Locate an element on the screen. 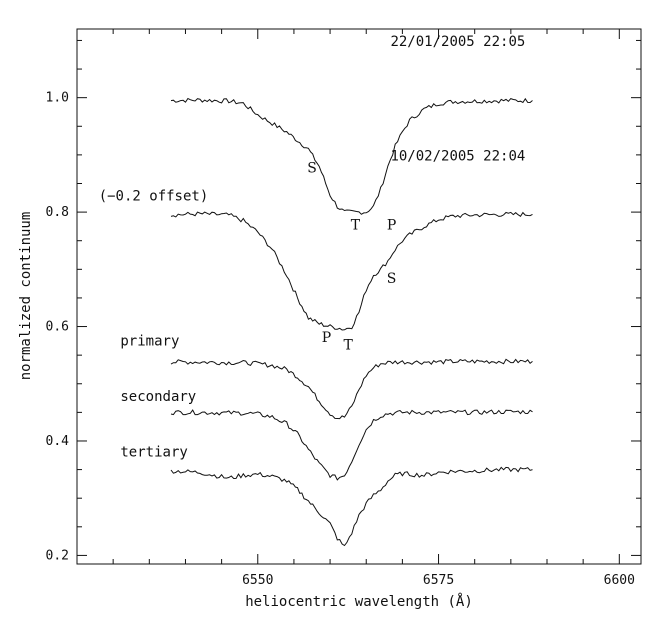  y-tick-label: 0.6 is located at coordinates (57, 327).